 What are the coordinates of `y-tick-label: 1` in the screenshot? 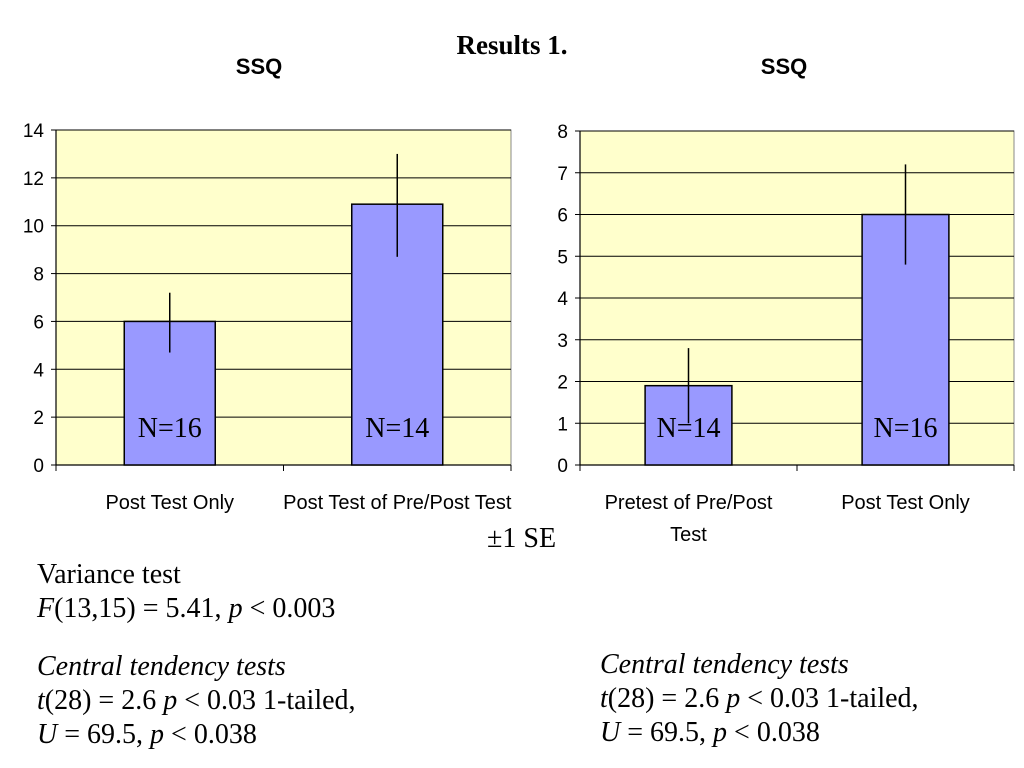 It's located at (562, 424).